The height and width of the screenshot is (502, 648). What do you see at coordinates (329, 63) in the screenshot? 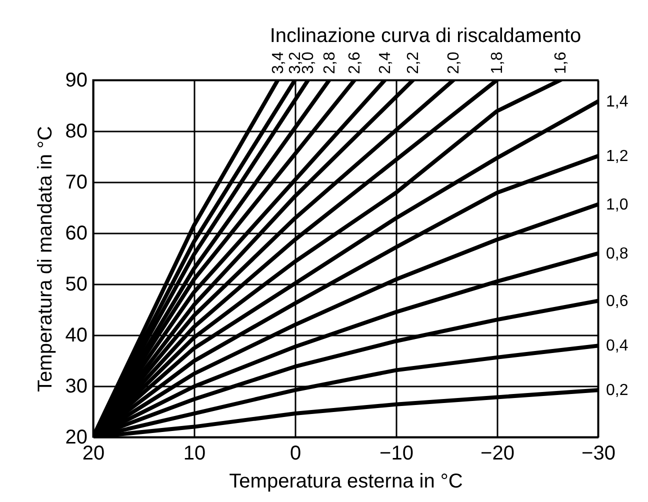
I see `text: 2,8` at bounding box center [329, 63].